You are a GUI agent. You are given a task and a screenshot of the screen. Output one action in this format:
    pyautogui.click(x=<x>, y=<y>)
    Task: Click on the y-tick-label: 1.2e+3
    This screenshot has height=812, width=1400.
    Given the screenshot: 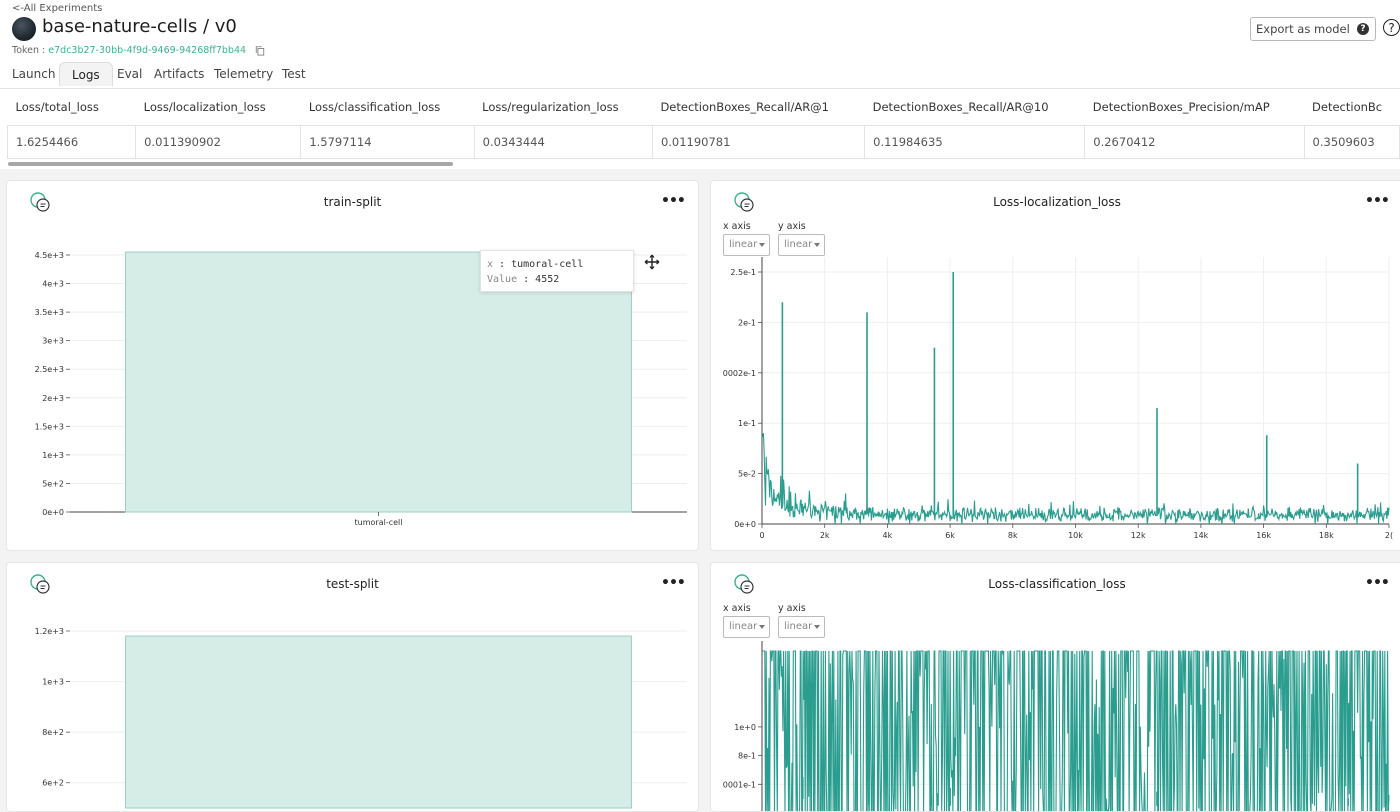 What is the action you would take?
    pyautogui.click(x=49, y=631)
    